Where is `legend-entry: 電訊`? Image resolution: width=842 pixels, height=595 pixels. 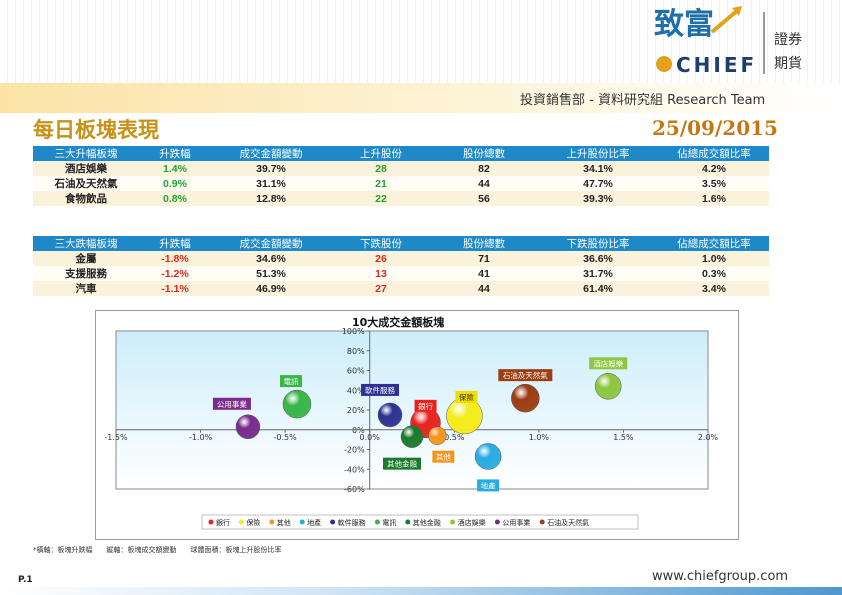
legend-entry: 電訊 is located at coordinates (389, 522).